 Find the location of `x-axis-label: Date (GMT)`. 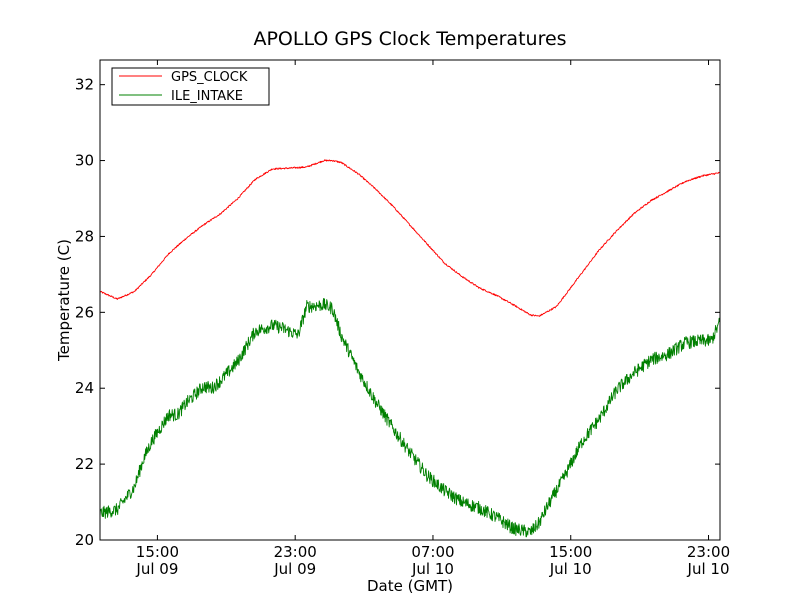

x-axis-label: Date (GMT) is located at coordinates (410, 586).